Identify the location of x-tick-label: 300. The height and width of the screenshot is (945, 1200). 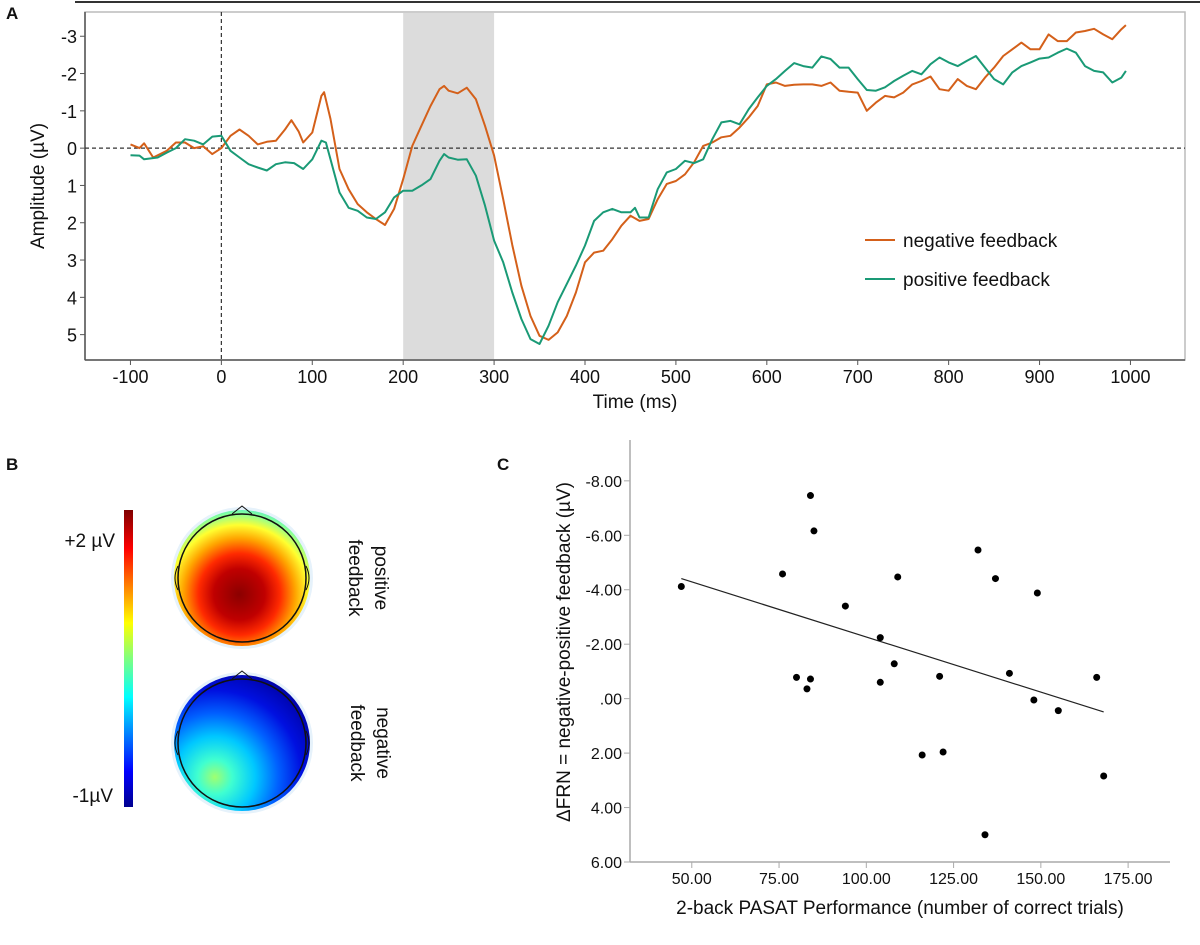
(494, 377).